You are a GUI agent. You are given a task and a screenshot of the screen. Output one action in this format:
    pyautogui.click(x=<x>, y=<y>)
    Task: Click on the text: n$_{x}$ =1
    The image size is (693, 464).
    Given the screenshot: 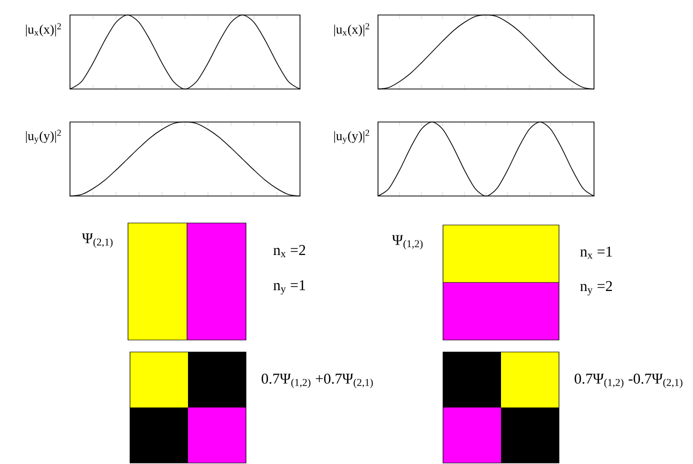 What is the action you would take?
    pyautogui.click(x=596, y=252)
    